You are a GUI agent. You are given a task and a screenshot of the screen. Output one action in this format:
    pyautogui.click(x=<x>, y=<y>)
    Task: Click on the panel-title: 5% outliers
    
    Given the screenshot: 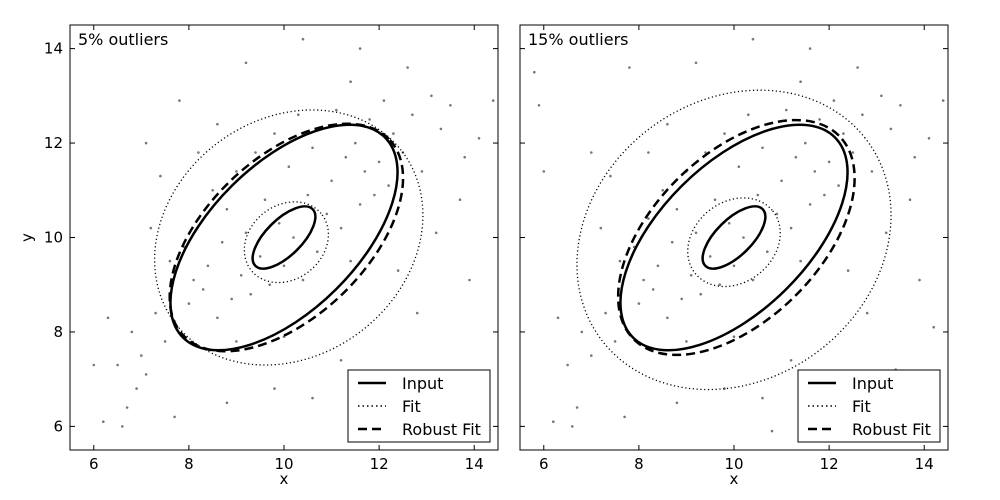 What is the action you would take?
    pyautogui.click(x=123, y=39)
    